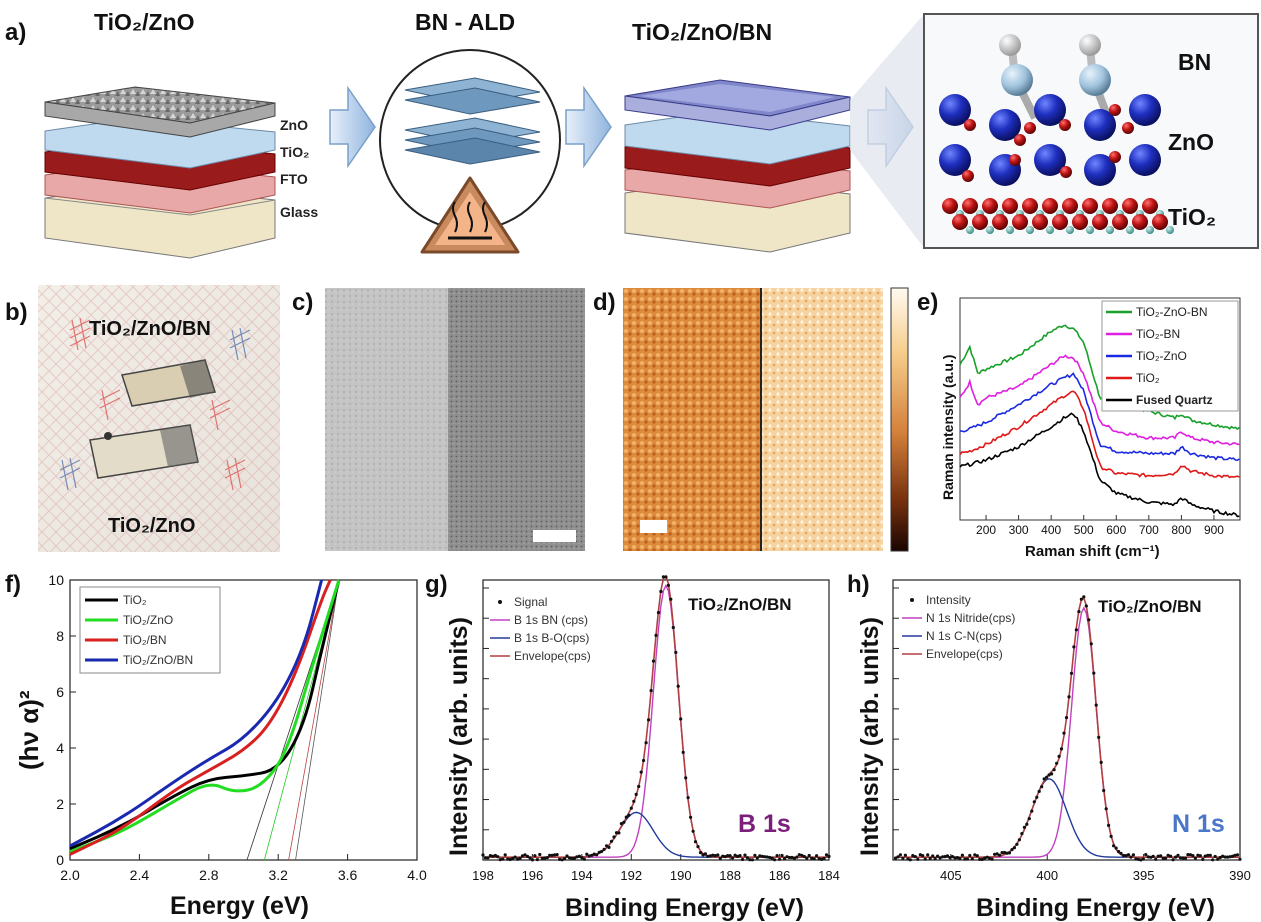 The height and width of the screenshot is (922, 1261). I want to click on layer-label-fto: FTO, so click(294, 179).